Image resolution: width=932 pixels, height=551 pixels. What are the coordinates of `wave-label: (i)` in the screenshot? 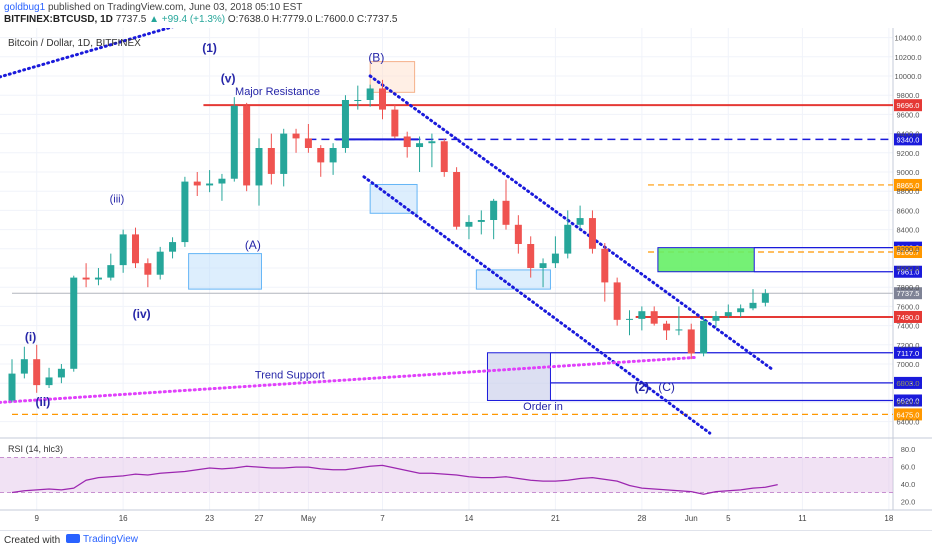 It's located at (30, 337).